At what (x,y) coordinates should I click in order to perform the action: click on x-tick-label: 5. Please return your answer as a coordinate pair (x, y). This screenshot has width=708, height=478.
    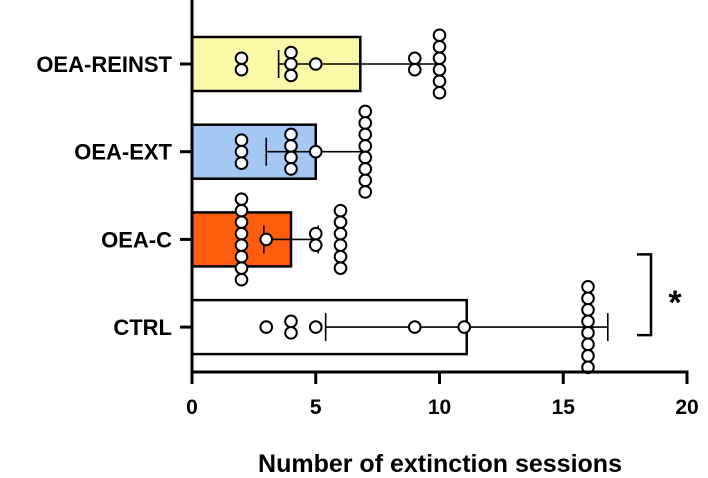
    Looking at the image, I should click on (316, 407).